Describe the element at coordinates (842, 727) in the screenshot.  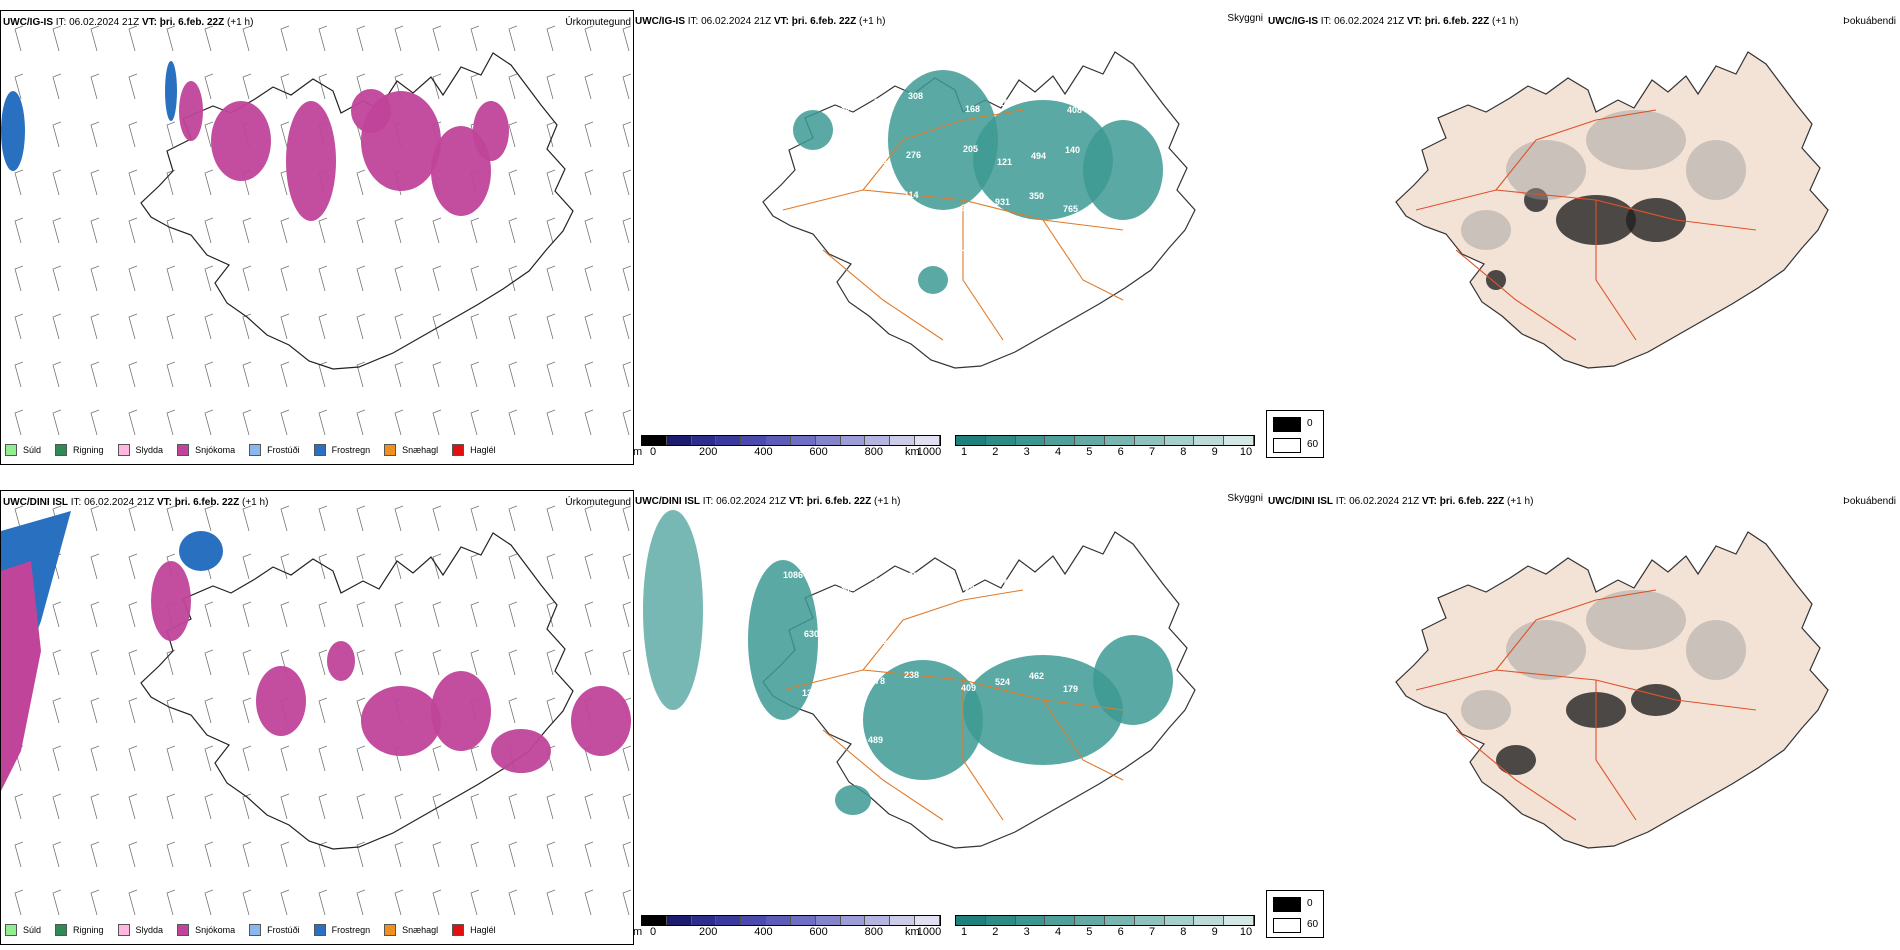
I see `visibility-value-label: 700` at that location.